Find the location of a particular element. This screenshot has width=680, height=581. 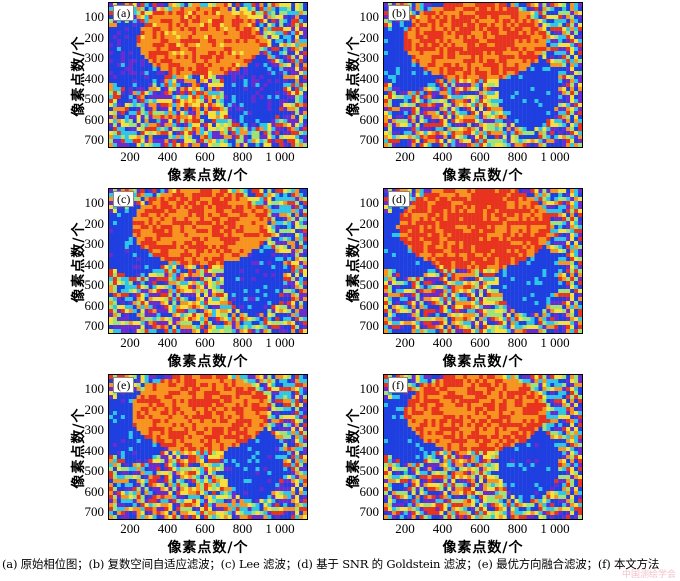

phase-image: (f) is located at coordinates (483, 447).